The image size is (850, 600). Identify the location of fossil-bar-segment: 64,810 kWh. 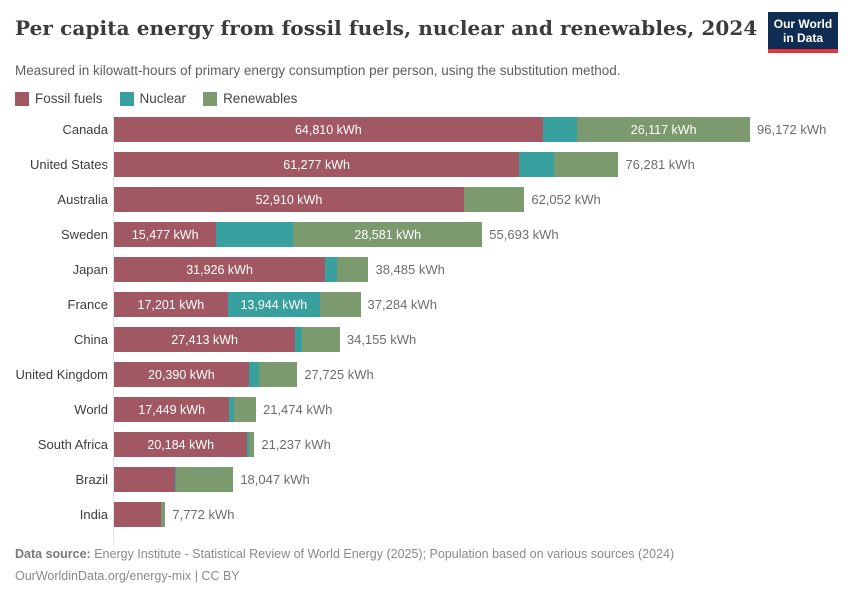
(328, 129).